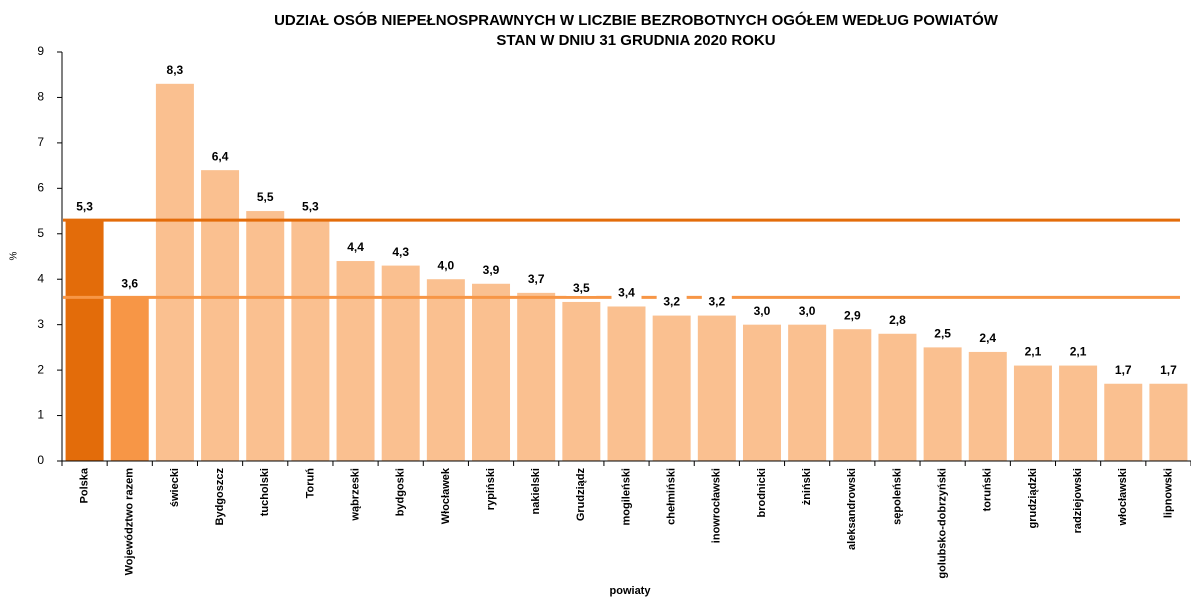 The image size is (1191, 597). I want to click on value-label: 2,9, so click(852, 315).